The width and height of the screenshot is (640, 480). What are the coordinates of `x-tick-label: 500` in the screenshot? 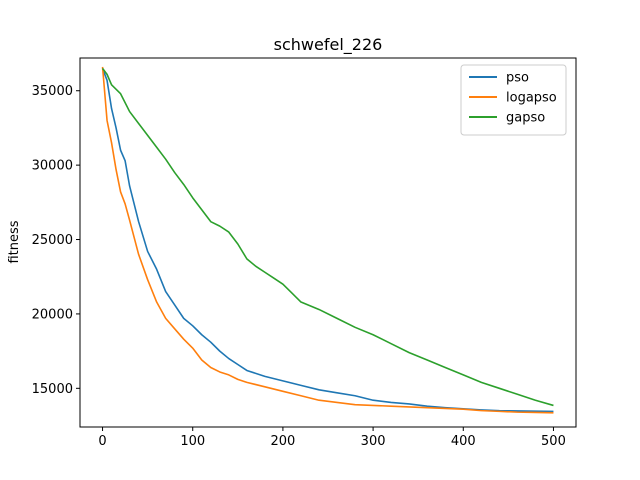 It's located at (553, 441).